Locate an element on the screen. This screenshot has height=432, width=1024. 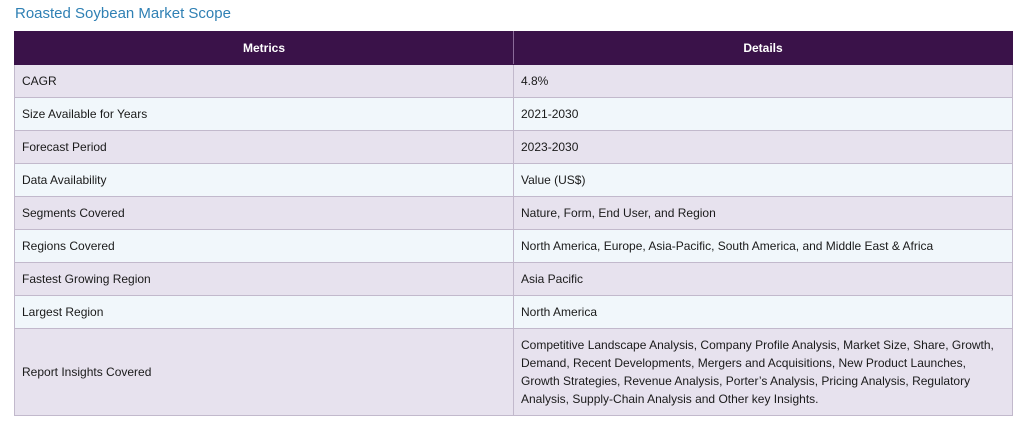
column-header-details: Details is located at coordinates (763, 48).